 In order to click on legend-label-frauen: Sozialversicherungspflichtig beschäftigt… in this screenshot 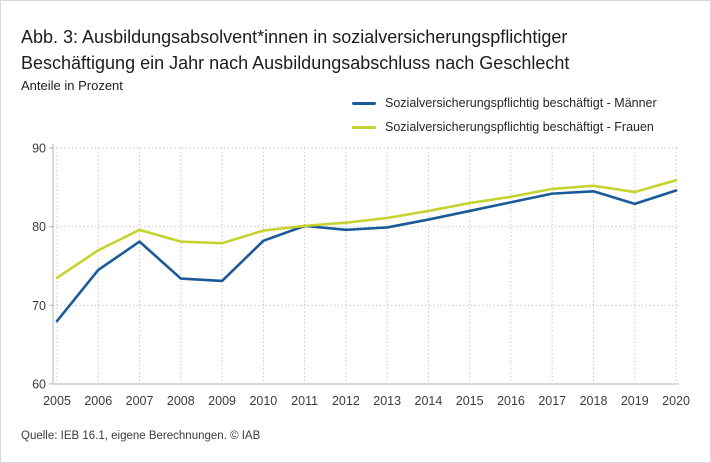, I will do `click(519, 127)`.